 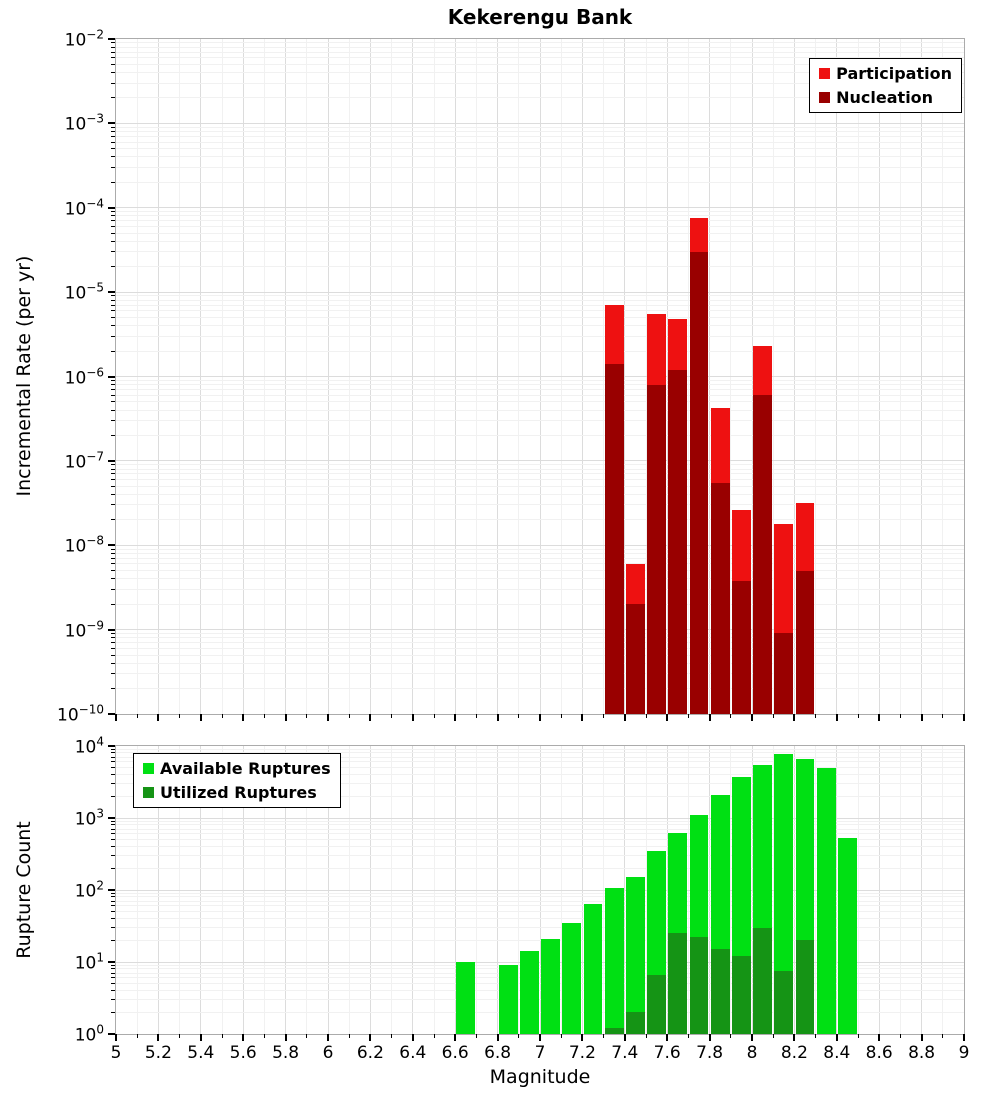 I want to click on x-tick-label: 6.4, so click(x=413, y=1053).